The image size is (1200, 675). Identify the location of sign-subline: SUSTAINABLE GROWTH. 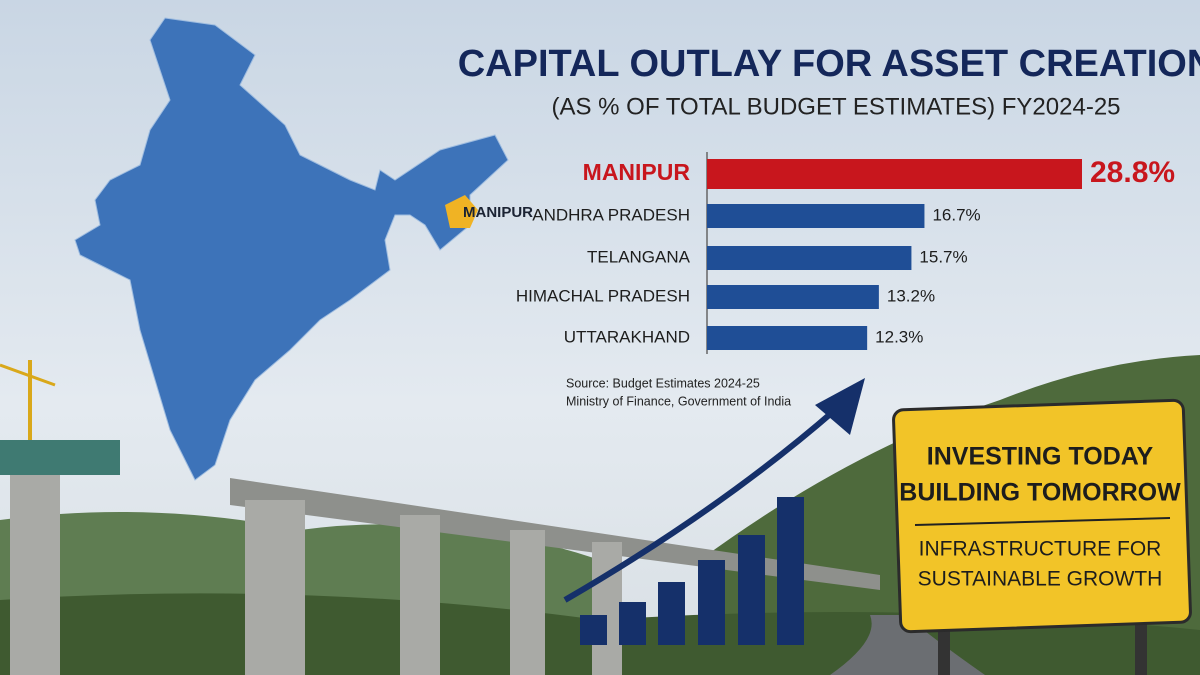
(1040, 579).